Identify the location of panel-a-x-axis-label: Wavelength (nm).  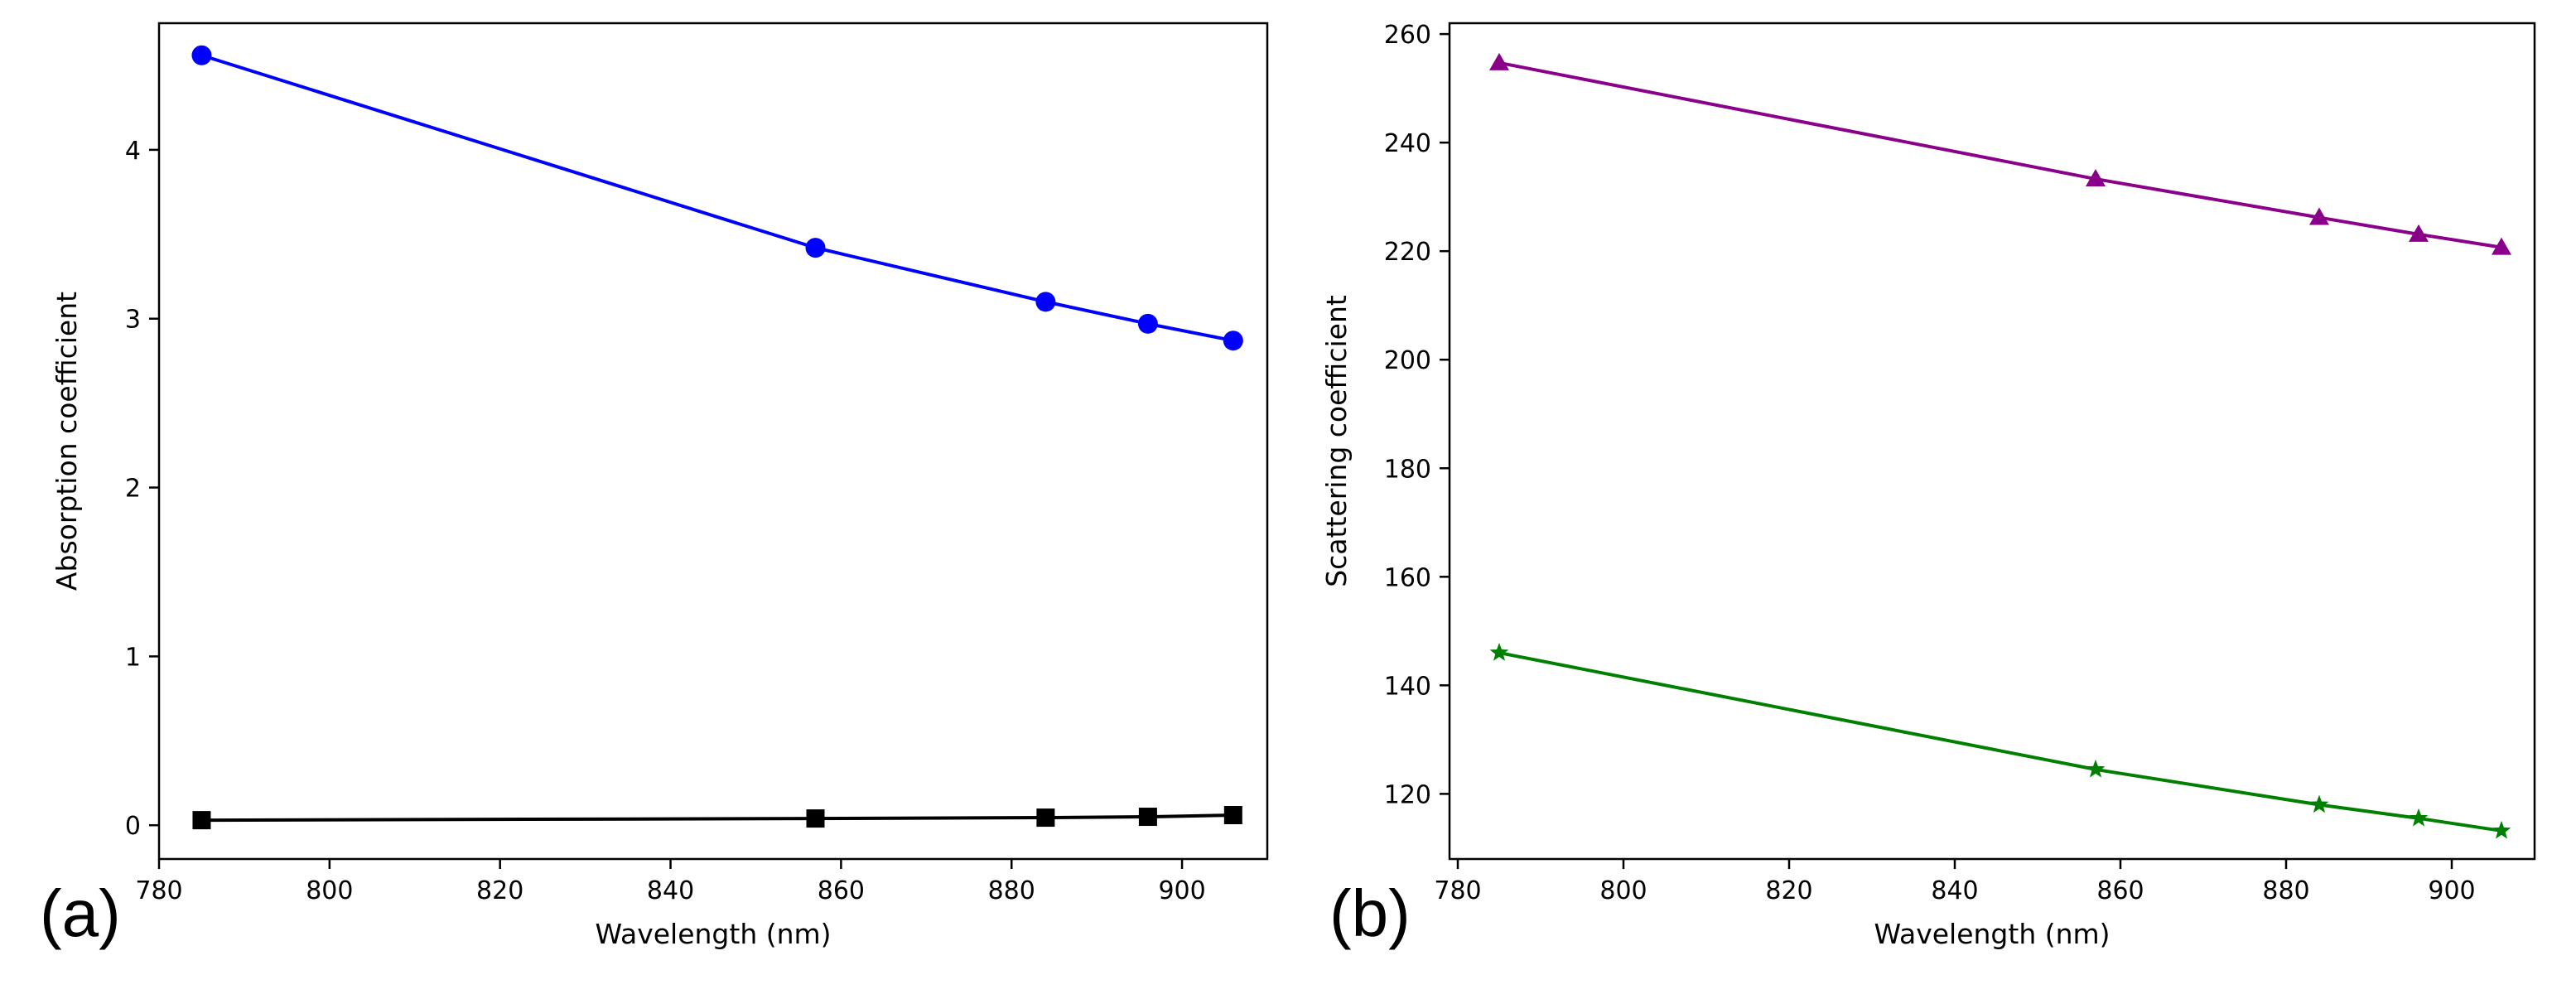
(713, 934).